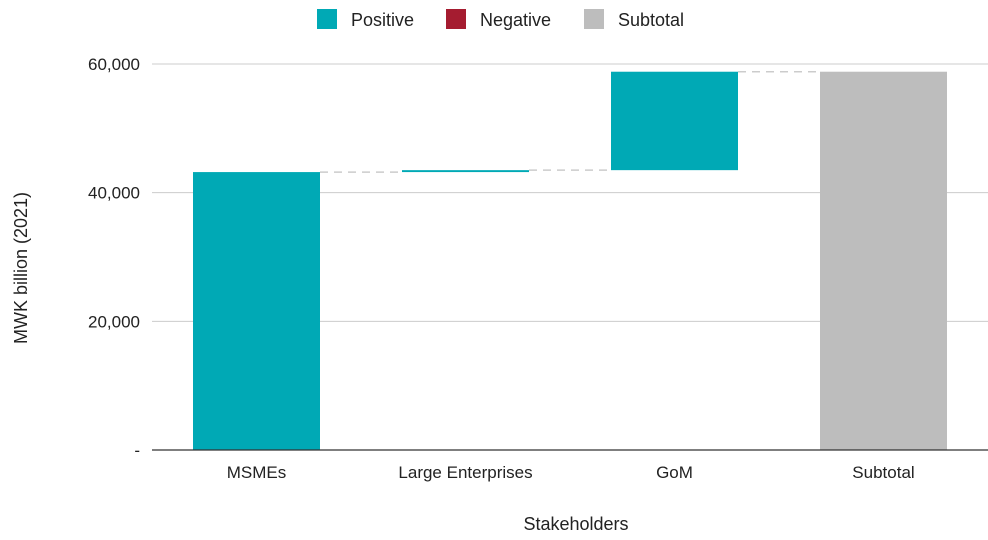 The width and height of the screenshot is (988, 540). What do you see at coordinates (883, 472) in the screenshot?
I see `x-tick-label-subtotal: Subtotal` at bounding box center [883, 472].